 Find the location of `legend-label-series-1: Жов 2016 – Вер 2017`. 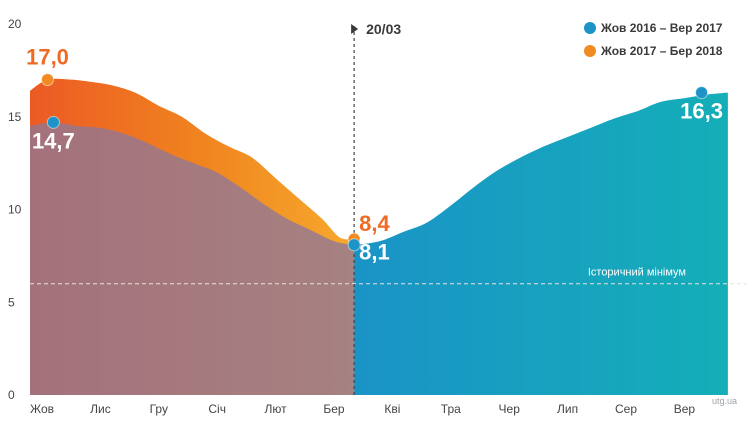

legend-label-series-1: Жов 2016 – Вер 2017 is located at coordinates (661, 28).